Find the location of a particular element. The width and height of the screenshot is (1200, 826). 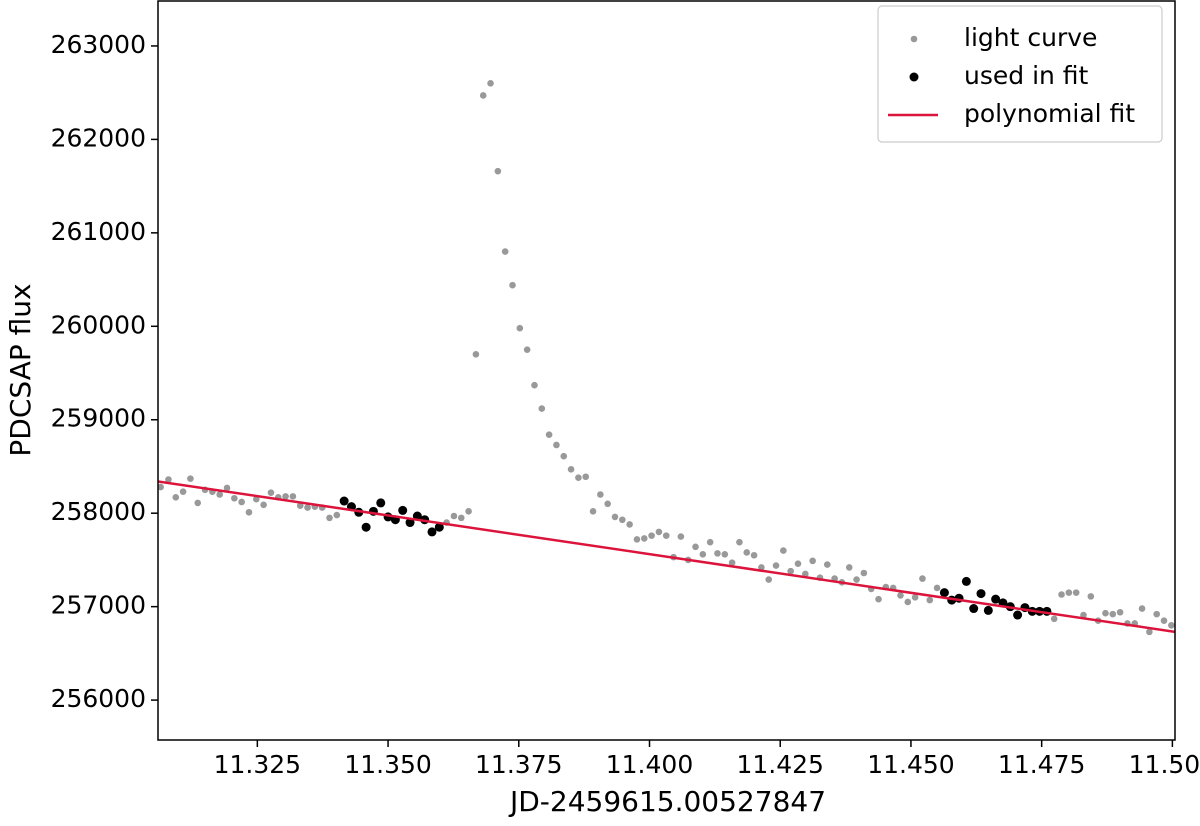

x-tick-label: 11.475 is located at coordinates (1041, 764).